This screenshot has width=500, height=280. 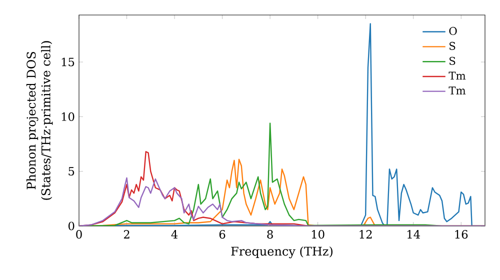 I want to click on x-axis-title: Frequency (THz), so click(x=281, y=252).